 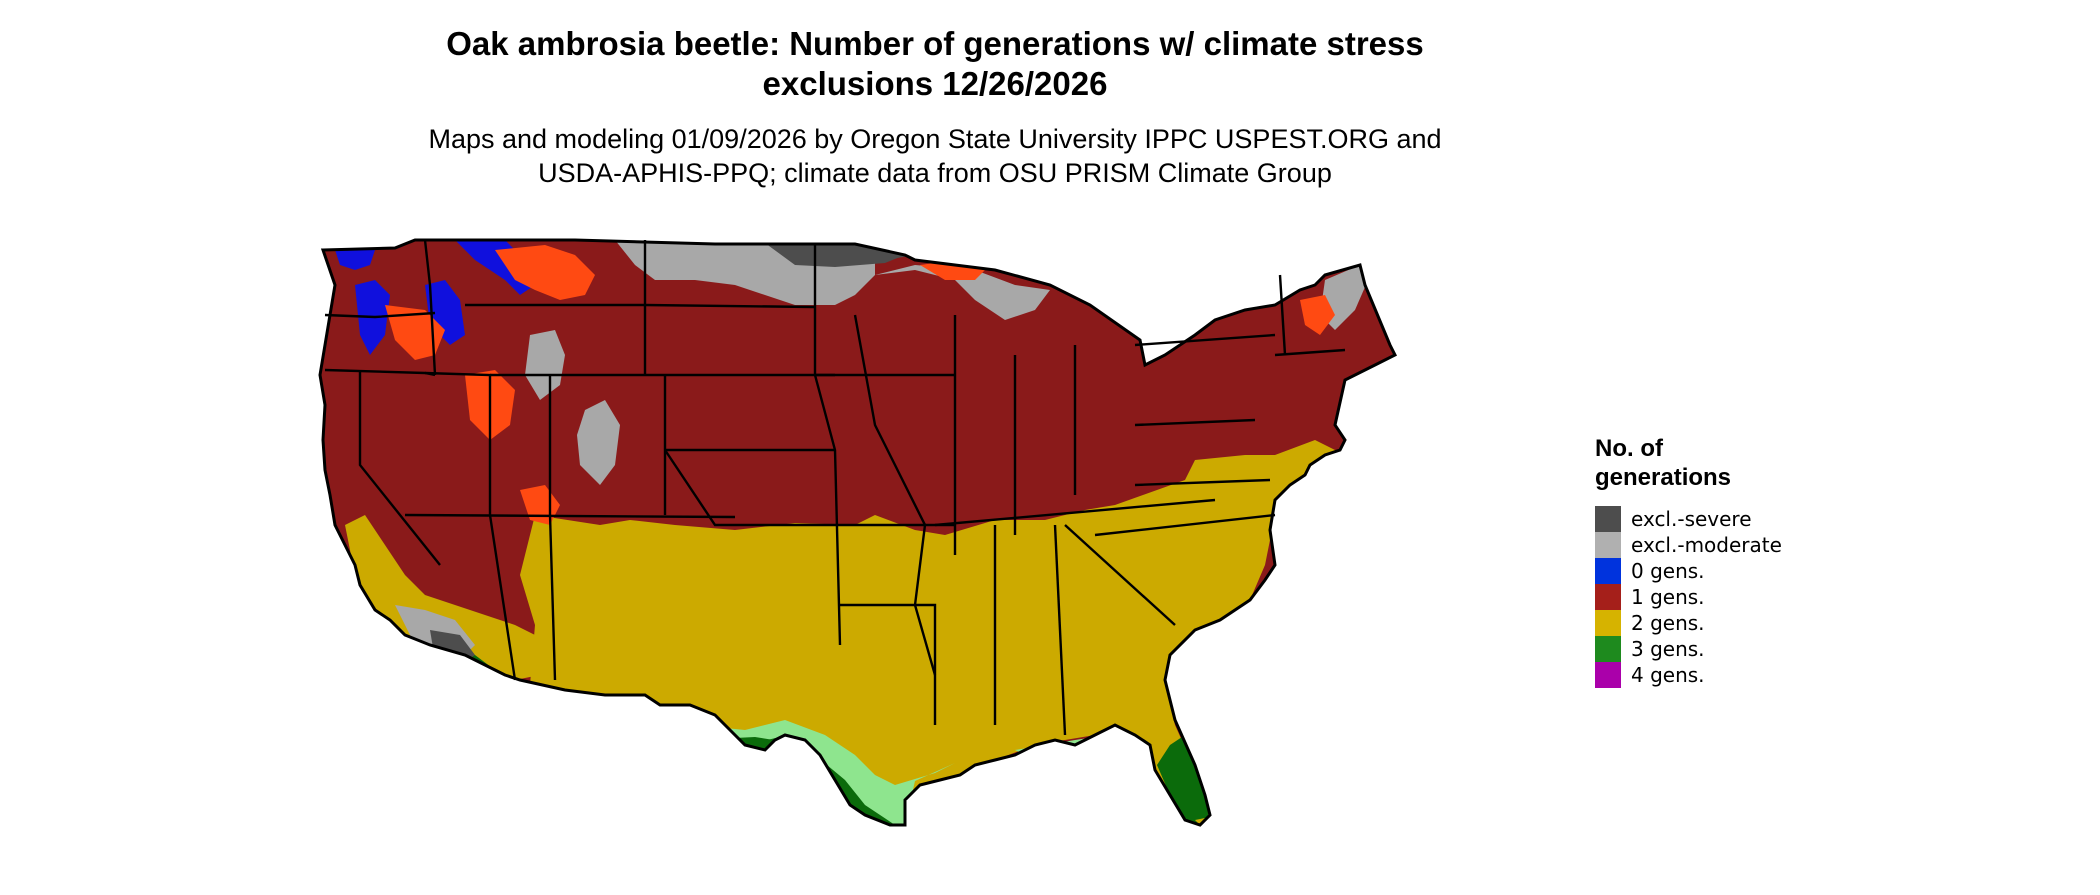 What do you see at coordinates (749, 488) in the screenshot?
I see `state-border-ok-tx` at bounding box center [749, 488].